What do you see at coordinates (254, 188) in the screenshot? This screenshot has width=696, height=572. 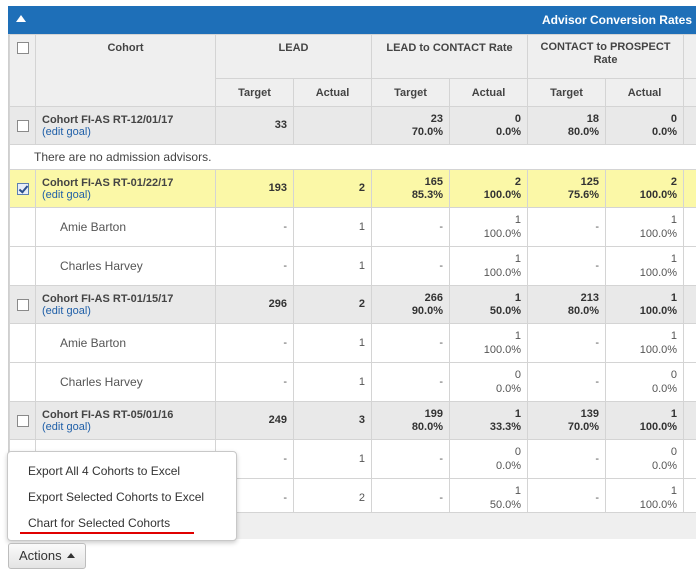 I see `lead-target-cell: 193` at bounding box center [254, 188].